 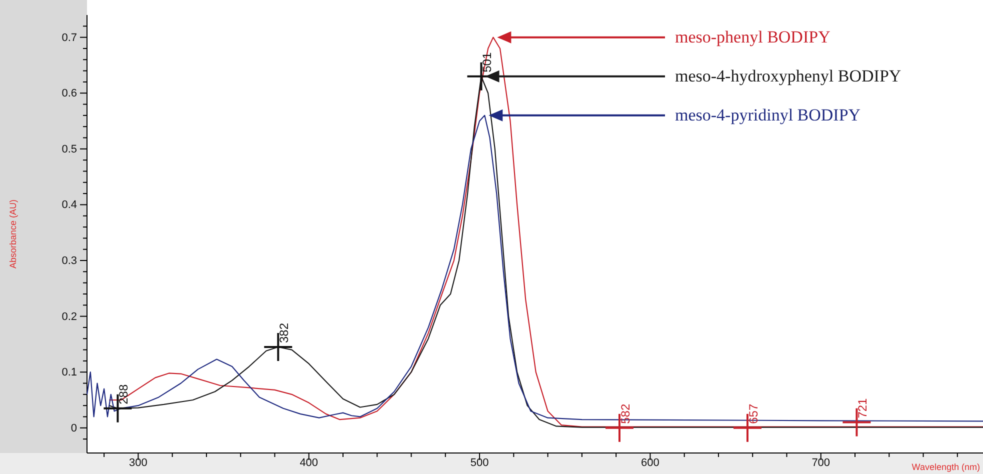 What do you see at coordinates (946, 467) in the screenshot?
I see `x-axis-title: Wavelength (nm)` at bounding box center [946, 467].